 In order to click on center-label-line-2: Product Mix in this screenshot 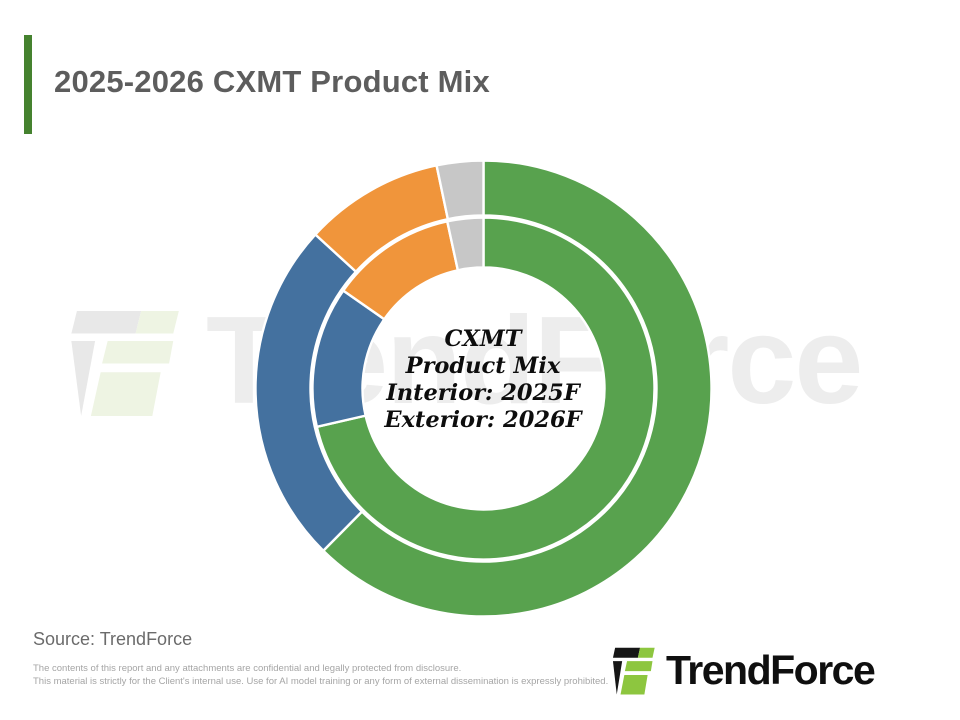, I will do `click(483, 366)`.